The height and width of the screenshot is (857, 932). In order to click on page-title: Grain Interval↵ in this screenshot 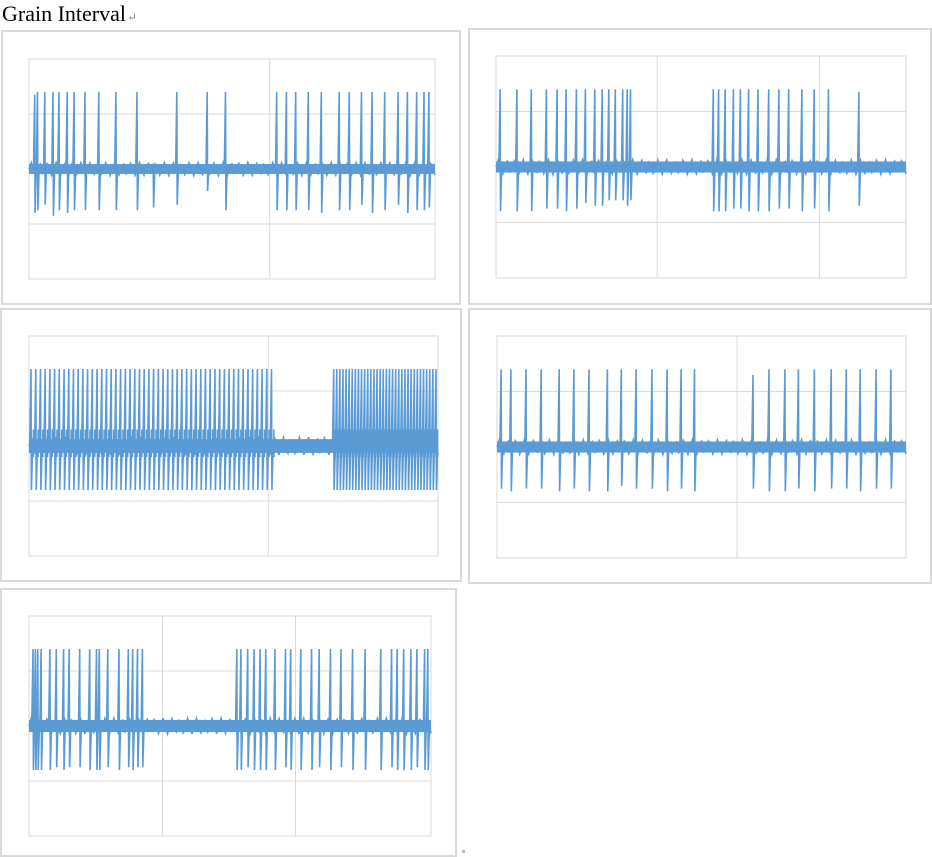, I will do `click(69, 15)`.